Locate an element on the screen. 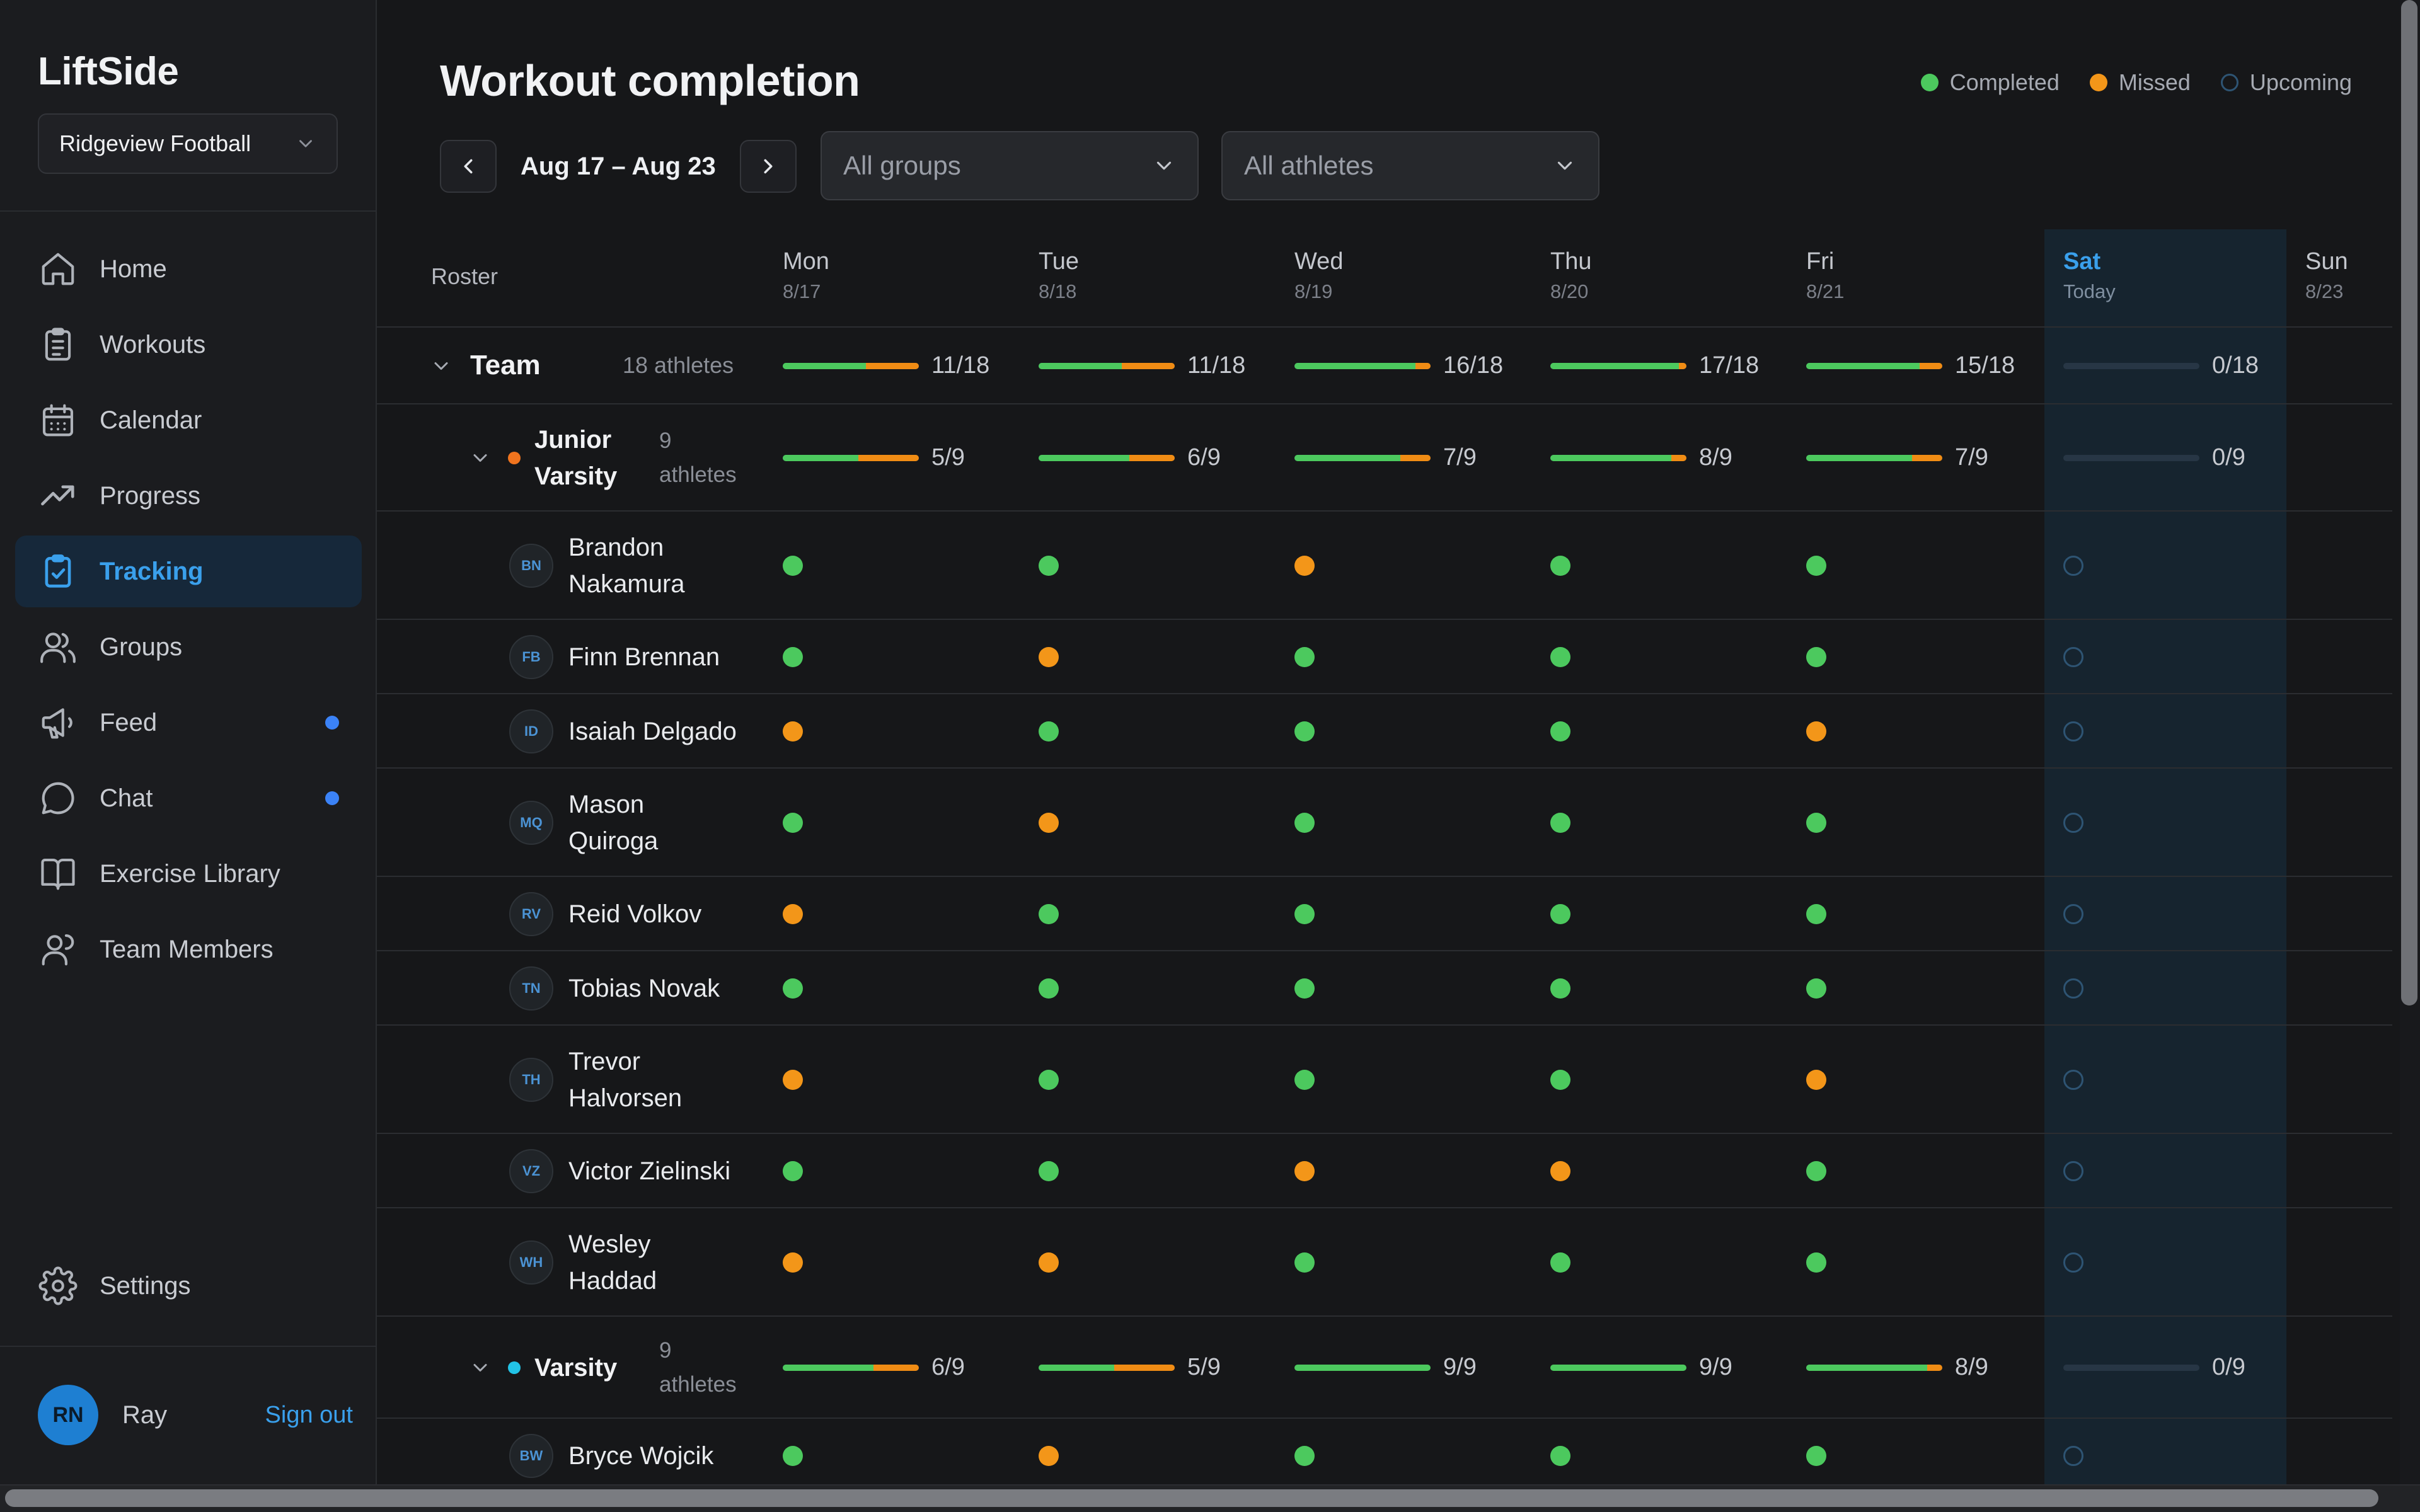  sidebar-item-tracking: Tracking is located at coordinates (189, 571).